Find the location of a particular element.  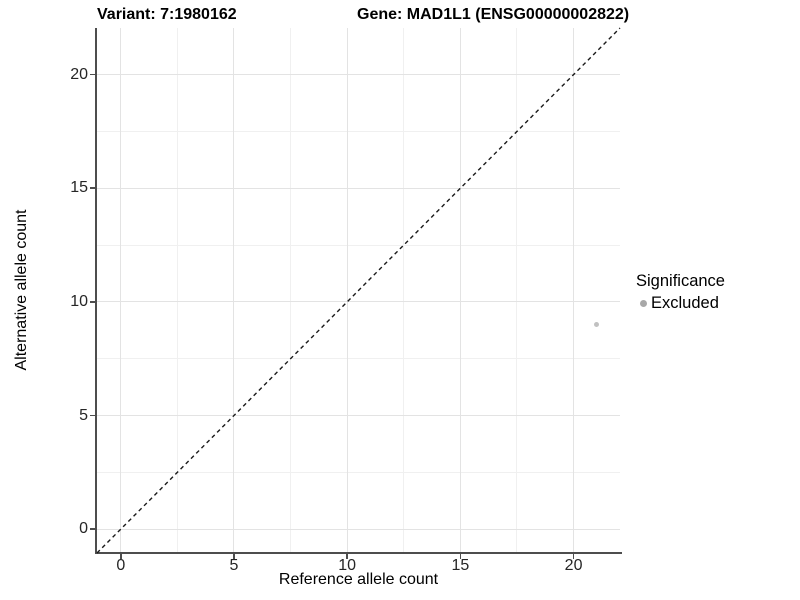

x-tick-label: 20 is located at coordinates (573, 565).